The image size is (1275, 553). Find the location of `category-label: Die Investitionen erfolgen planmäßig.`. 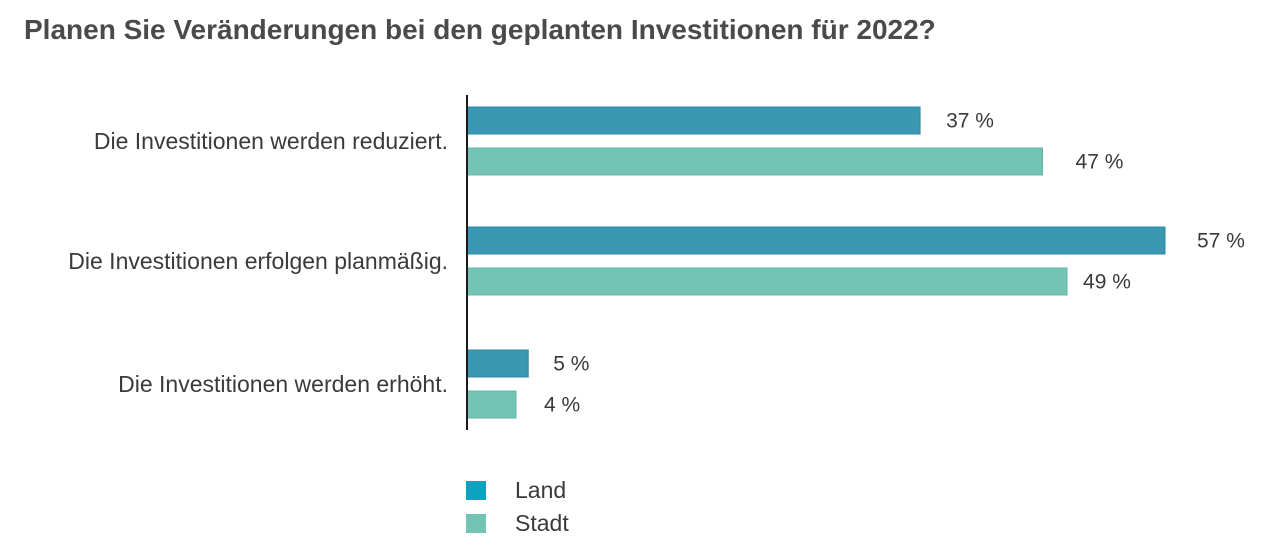

category-label: Die Investitionen erfolgen planmäßig. is located at coordinates (258, 261).